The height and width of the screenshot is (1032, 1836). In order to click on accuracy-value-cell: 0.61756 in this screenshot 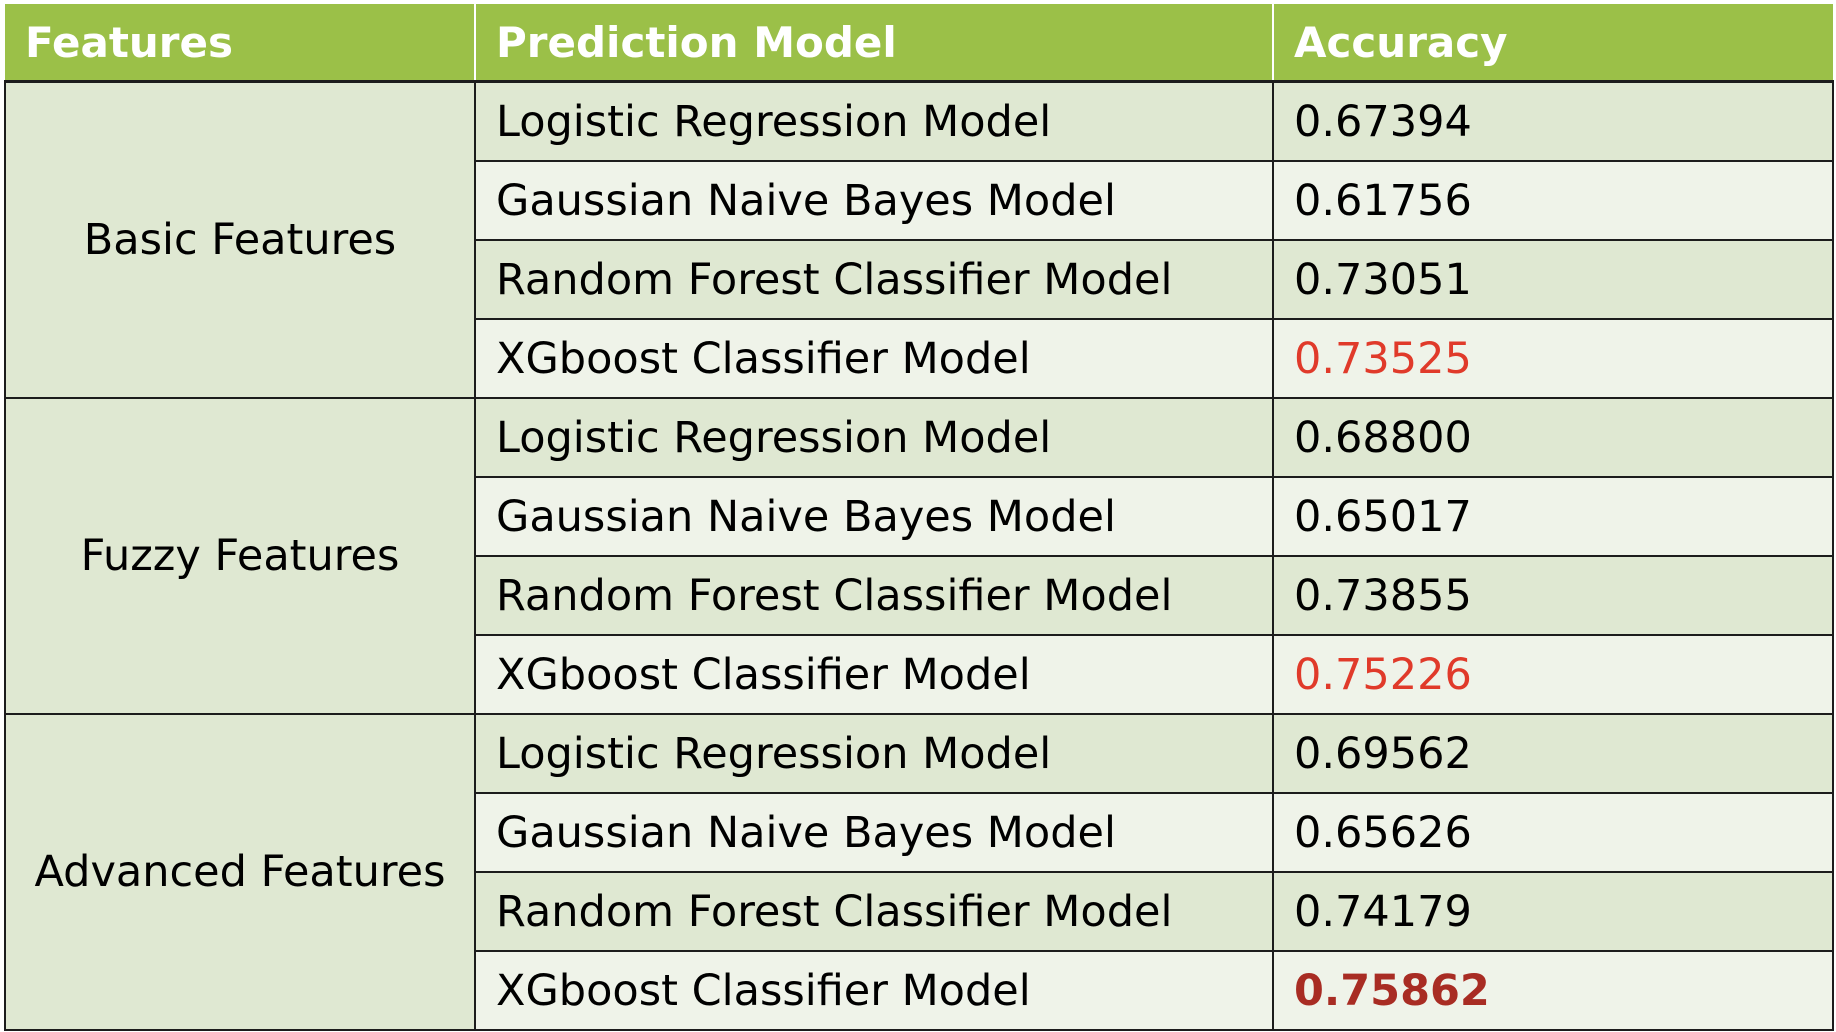, I will do `click(1553, 200)`.